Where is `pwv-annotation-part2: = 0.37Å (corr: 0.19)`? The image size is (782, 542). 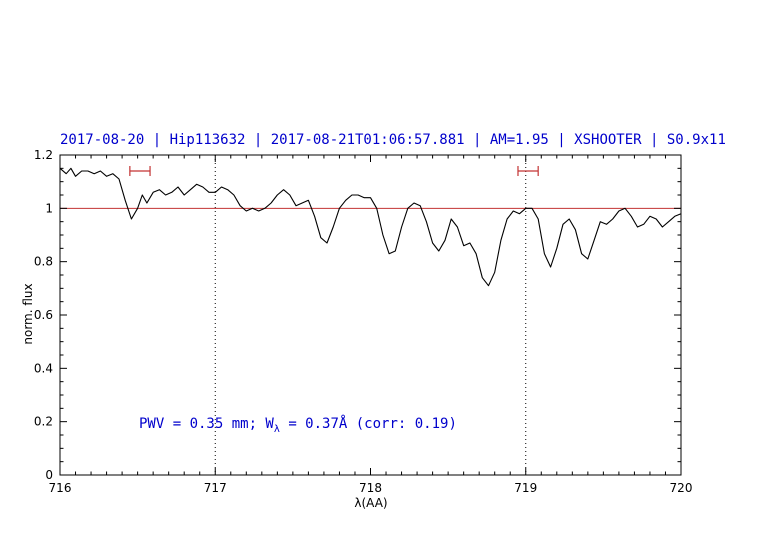
pwv-annotation-part2: = 0.37Å (corr: 0.19) is located at coordinates (368, 424).